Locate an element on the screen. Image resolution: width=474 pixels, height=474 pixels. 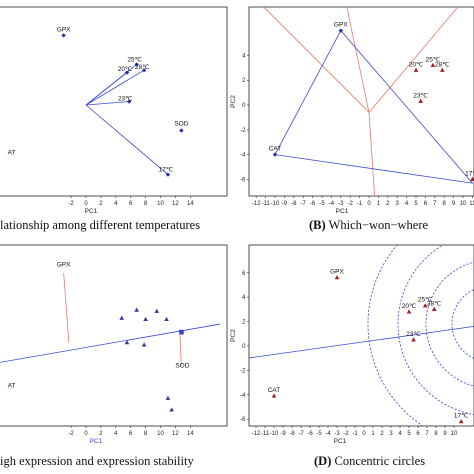
x-tick-label: 4 is located at coordinates (116, 434).